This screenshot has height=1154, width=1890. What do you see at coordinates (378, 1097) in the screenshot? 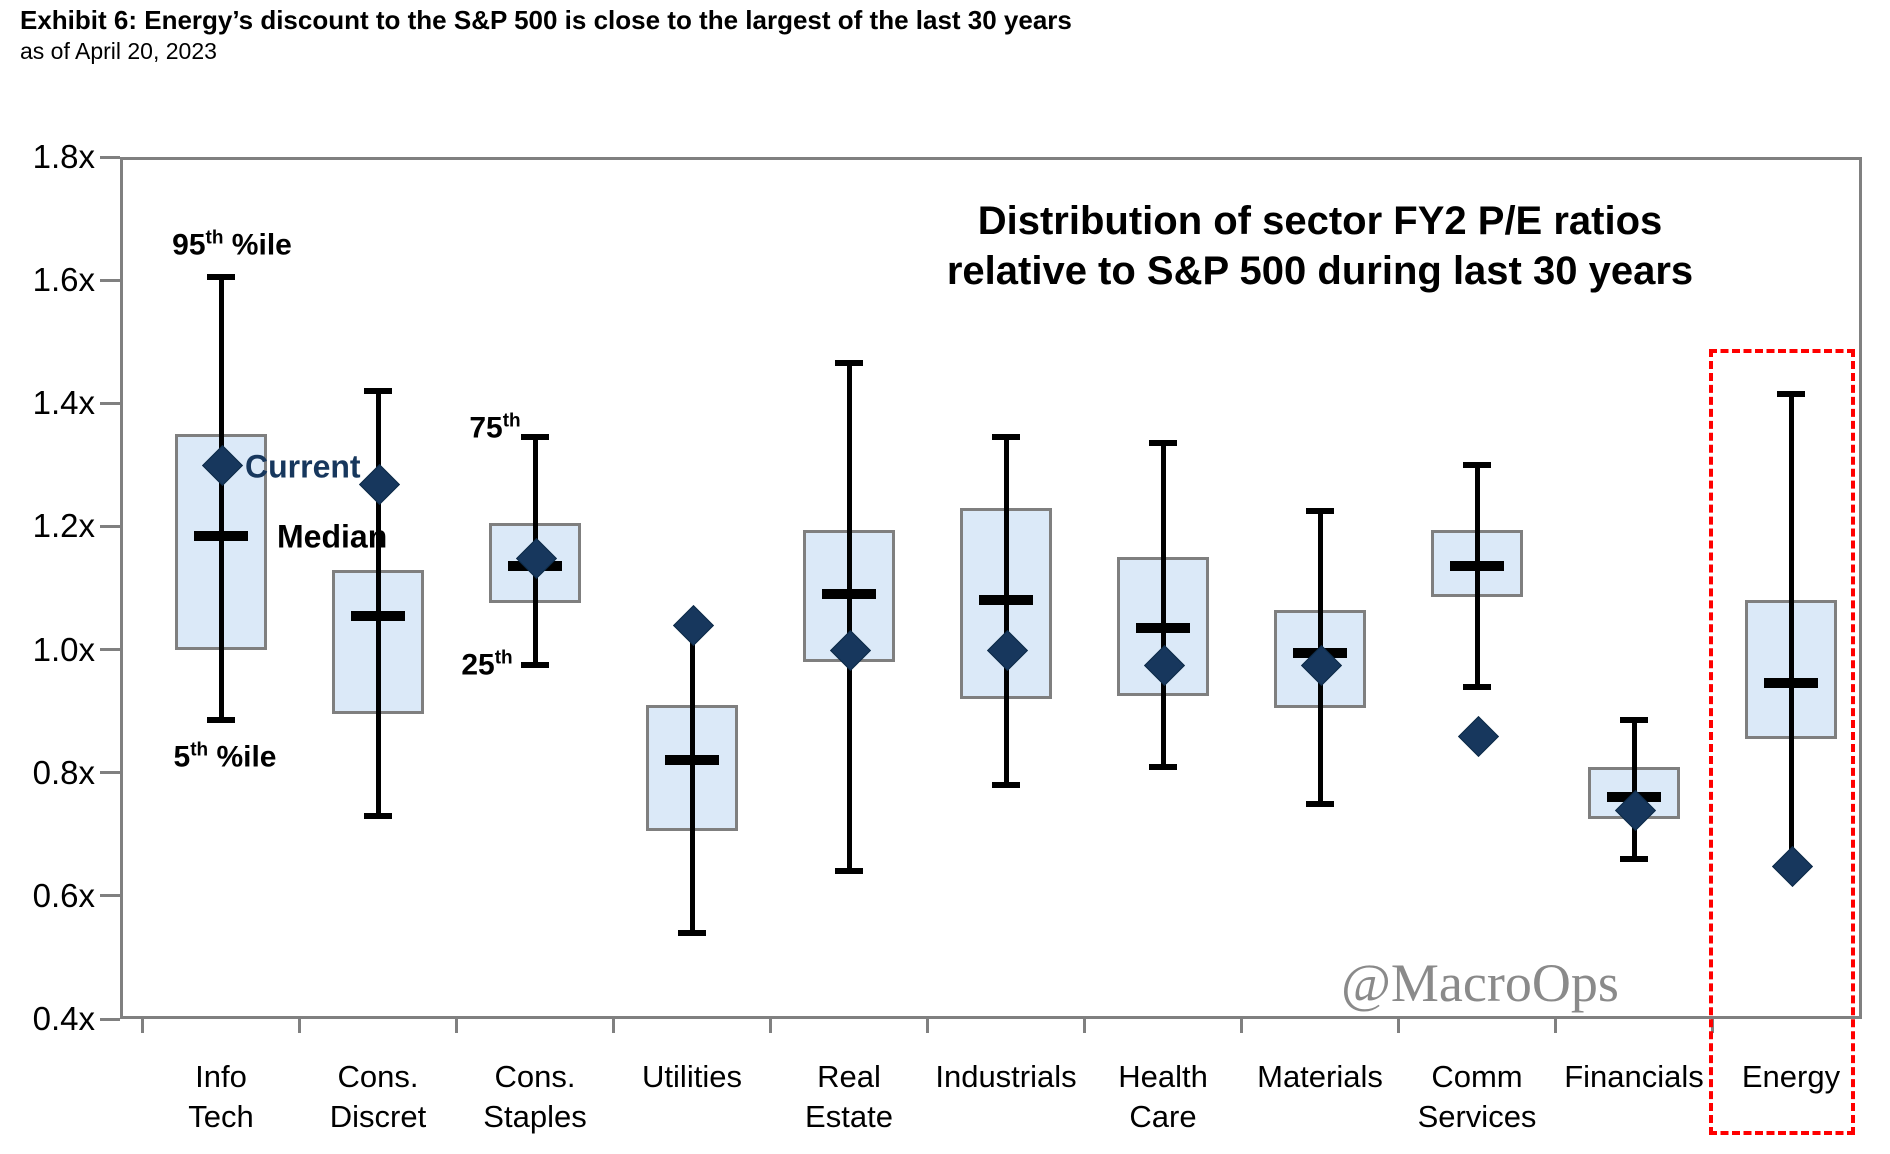
I see `x-axis-label-cons-discret: Cons. Discret` at bounding box center [378, 1097].